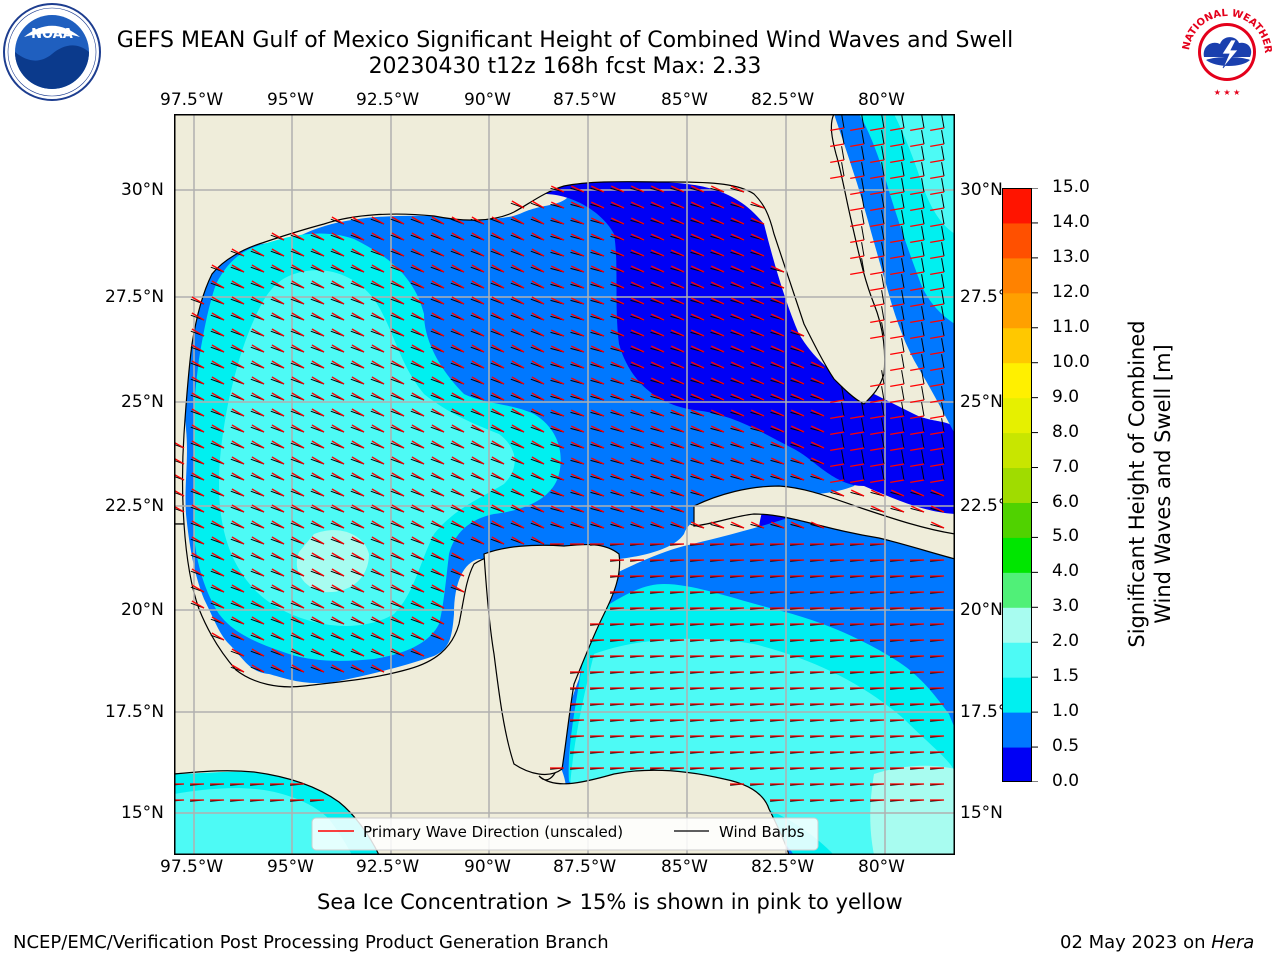 This screenshot has width=1280, height=960. I want to click on lon-label-top: 82.5°W, so click(783, 100).